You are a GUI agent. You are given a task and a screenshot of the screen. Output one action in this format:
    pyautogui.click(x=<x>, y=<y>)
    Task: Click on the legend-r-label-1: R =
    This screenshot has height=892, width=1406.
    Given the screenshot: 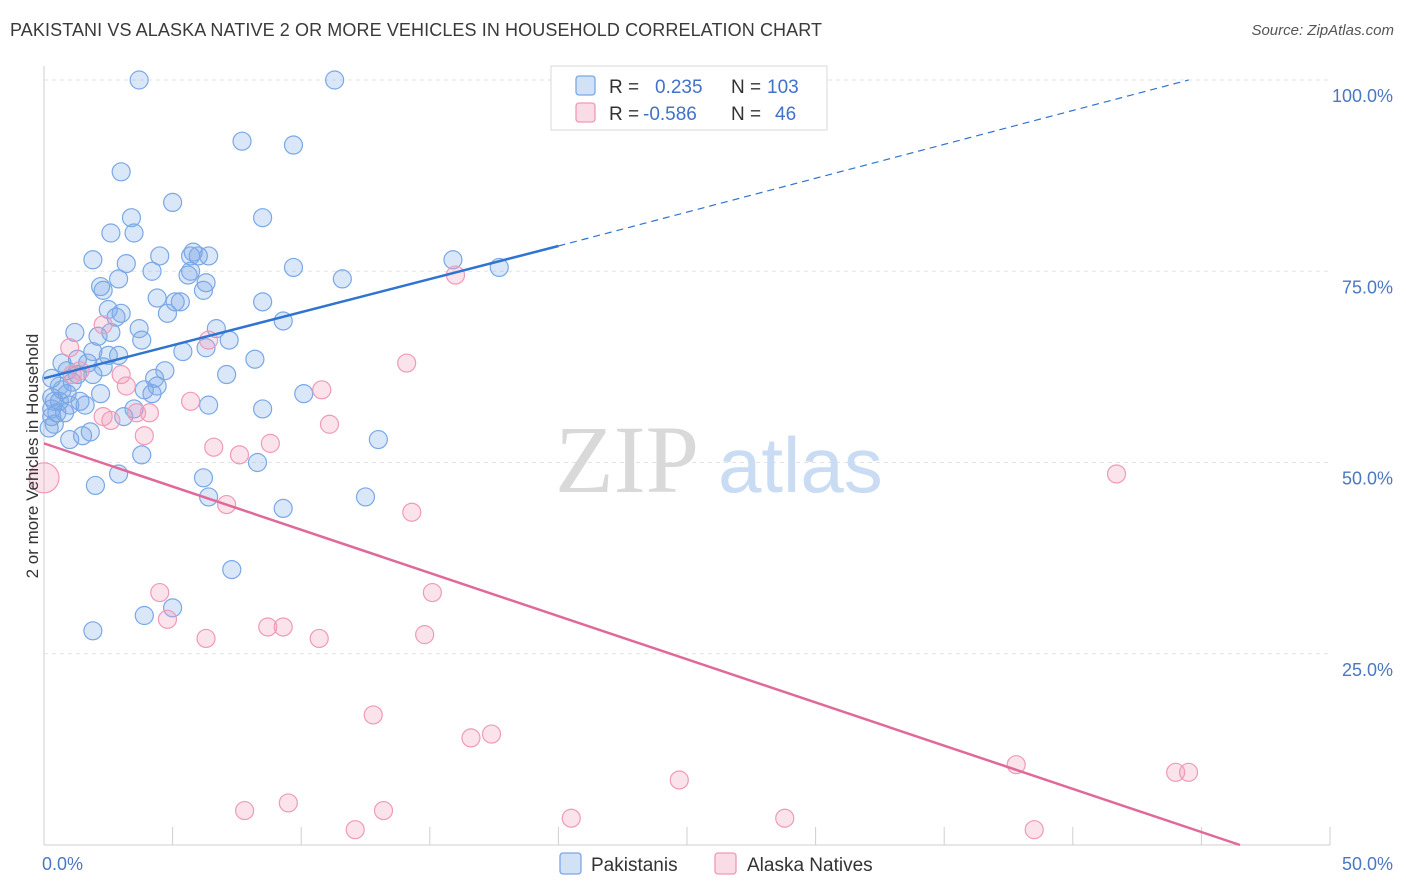 What is the action you would take?
    pyautogui.click(x=624, y=87)
    